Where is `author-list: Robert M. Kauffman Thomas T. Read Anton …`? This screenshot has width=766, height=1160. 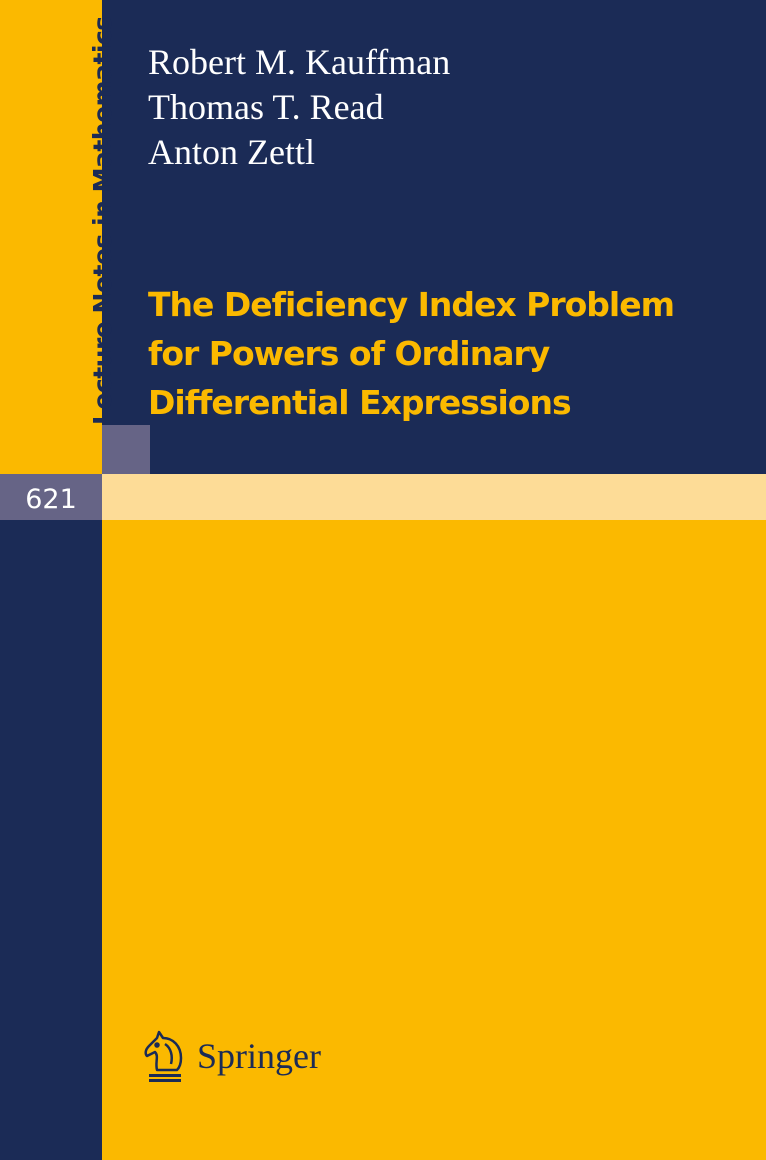 author-list: Robert M. Kauffman Thomas T. Read Anton … is located at coordinates (299, 107).